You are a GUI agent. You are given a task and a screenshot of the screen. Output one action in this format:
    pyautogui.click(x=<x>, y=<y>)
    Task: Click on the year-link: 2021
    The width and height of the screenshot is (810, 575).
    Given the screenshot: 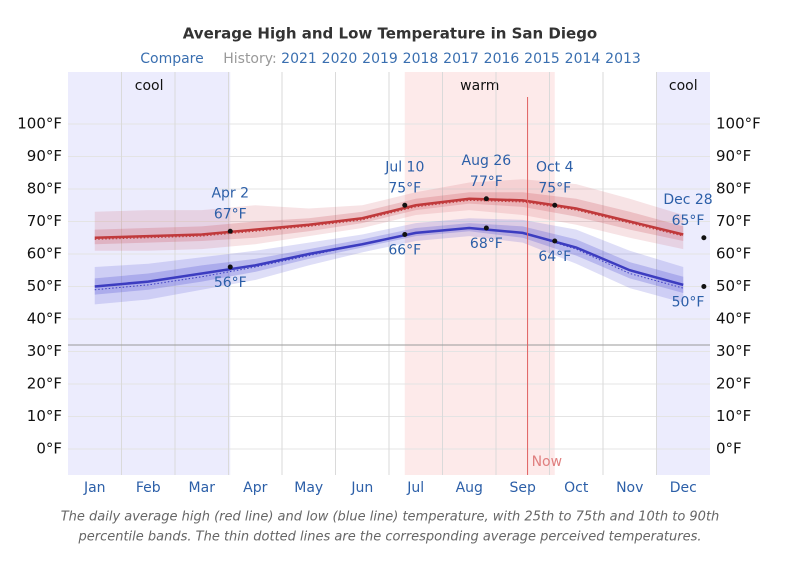 What is the action you would take?
    pyautogui.click(x=299, y=59)
    